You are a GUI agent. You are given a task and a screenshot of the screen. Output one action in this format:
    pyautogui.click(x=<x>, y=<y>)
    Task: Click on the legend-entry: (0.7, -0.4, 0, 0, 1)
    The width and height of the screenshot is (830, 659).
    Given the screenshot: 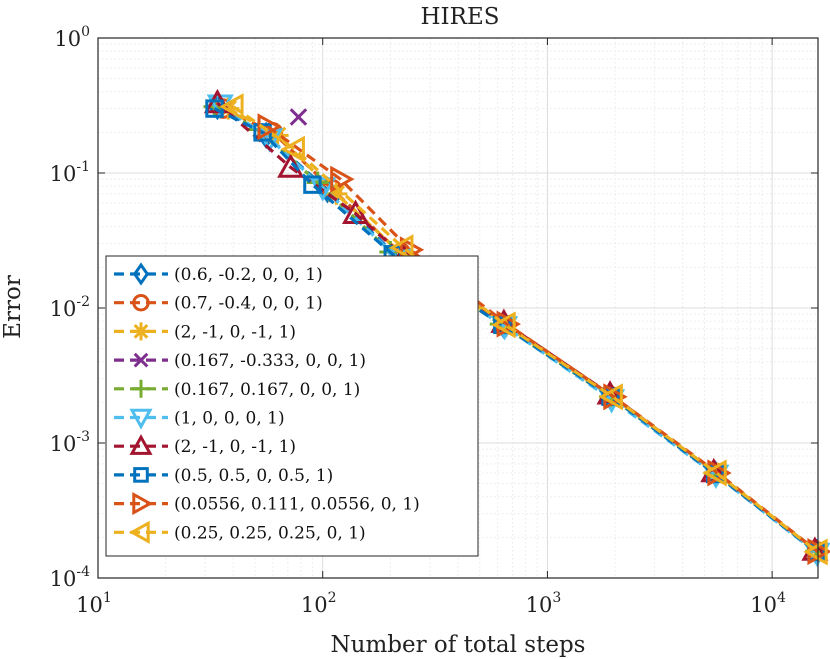 What is the action you would take?
    pyautogui.click(x=218, y=304)
    